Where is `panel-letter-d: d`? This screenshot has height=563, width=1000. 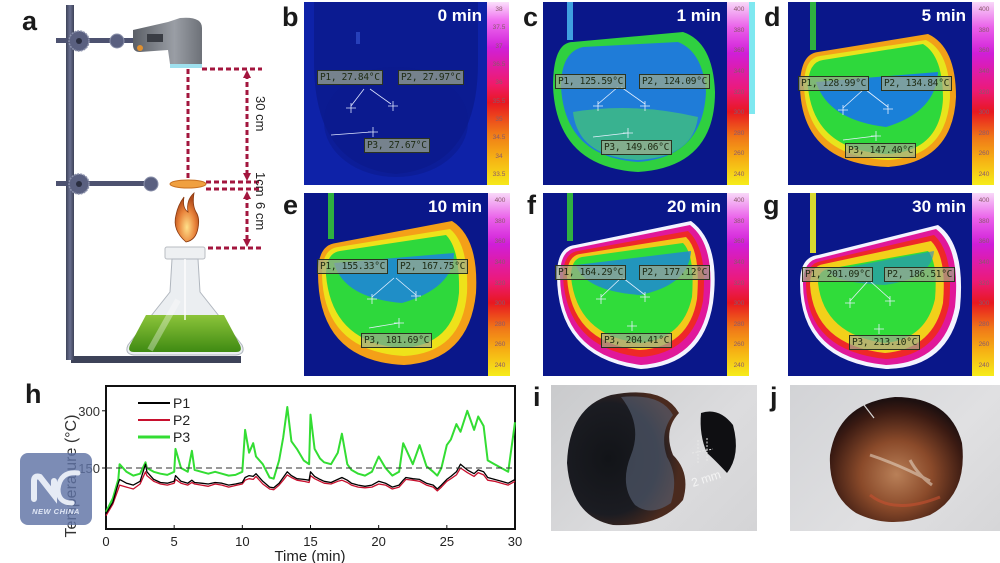 panel-letter-d: d is located at coordinates (772, 17).